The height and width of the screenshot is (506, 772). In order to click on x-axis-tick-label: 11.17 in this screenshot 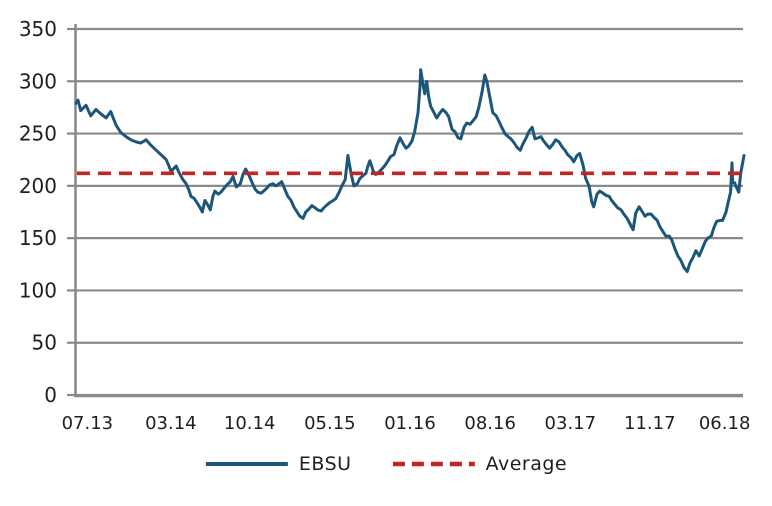, I will do `click(650, 423)`.